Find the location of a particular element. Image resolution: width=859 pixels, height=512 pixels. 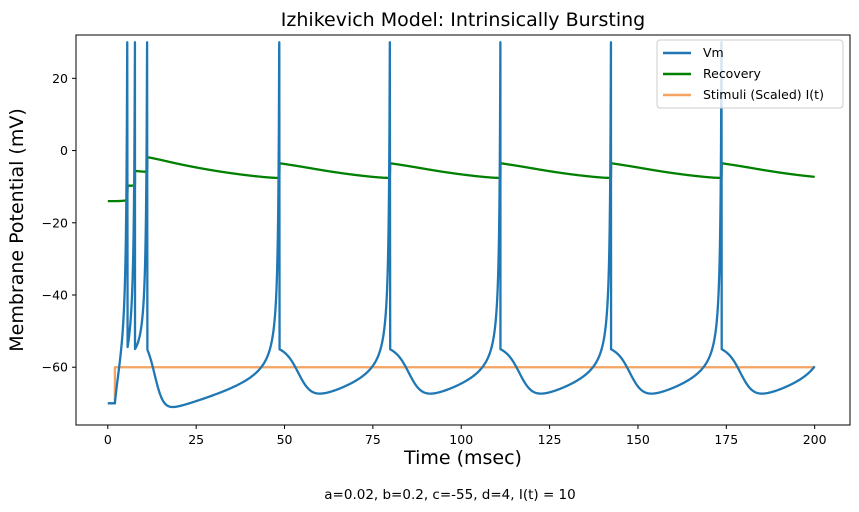

x-tick-label: 100 is located at coordinates (461, 439).